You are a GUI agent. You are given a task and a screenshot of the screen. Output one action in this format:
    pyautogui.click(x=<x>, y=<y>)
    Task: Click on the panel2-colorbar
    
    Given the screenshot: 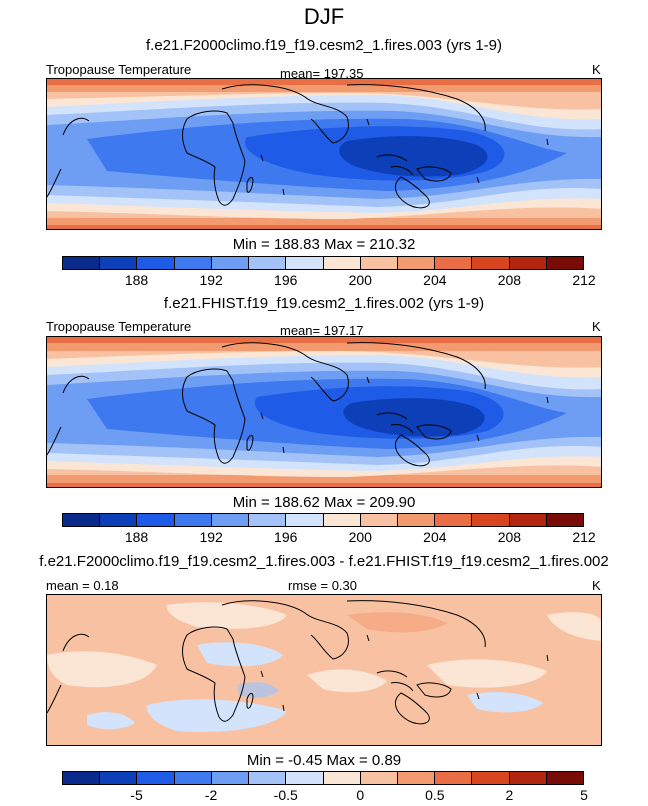 What is the action you would take?
    pyautogui.click(x=323, y=520)
    